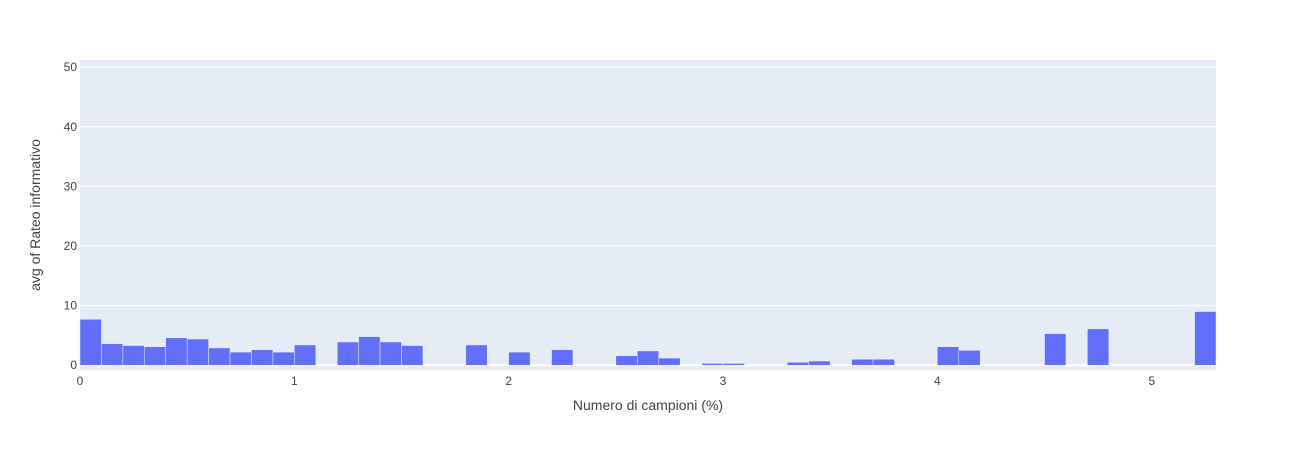  I want to click on x-tick-label: 5, so click(1151, 381).